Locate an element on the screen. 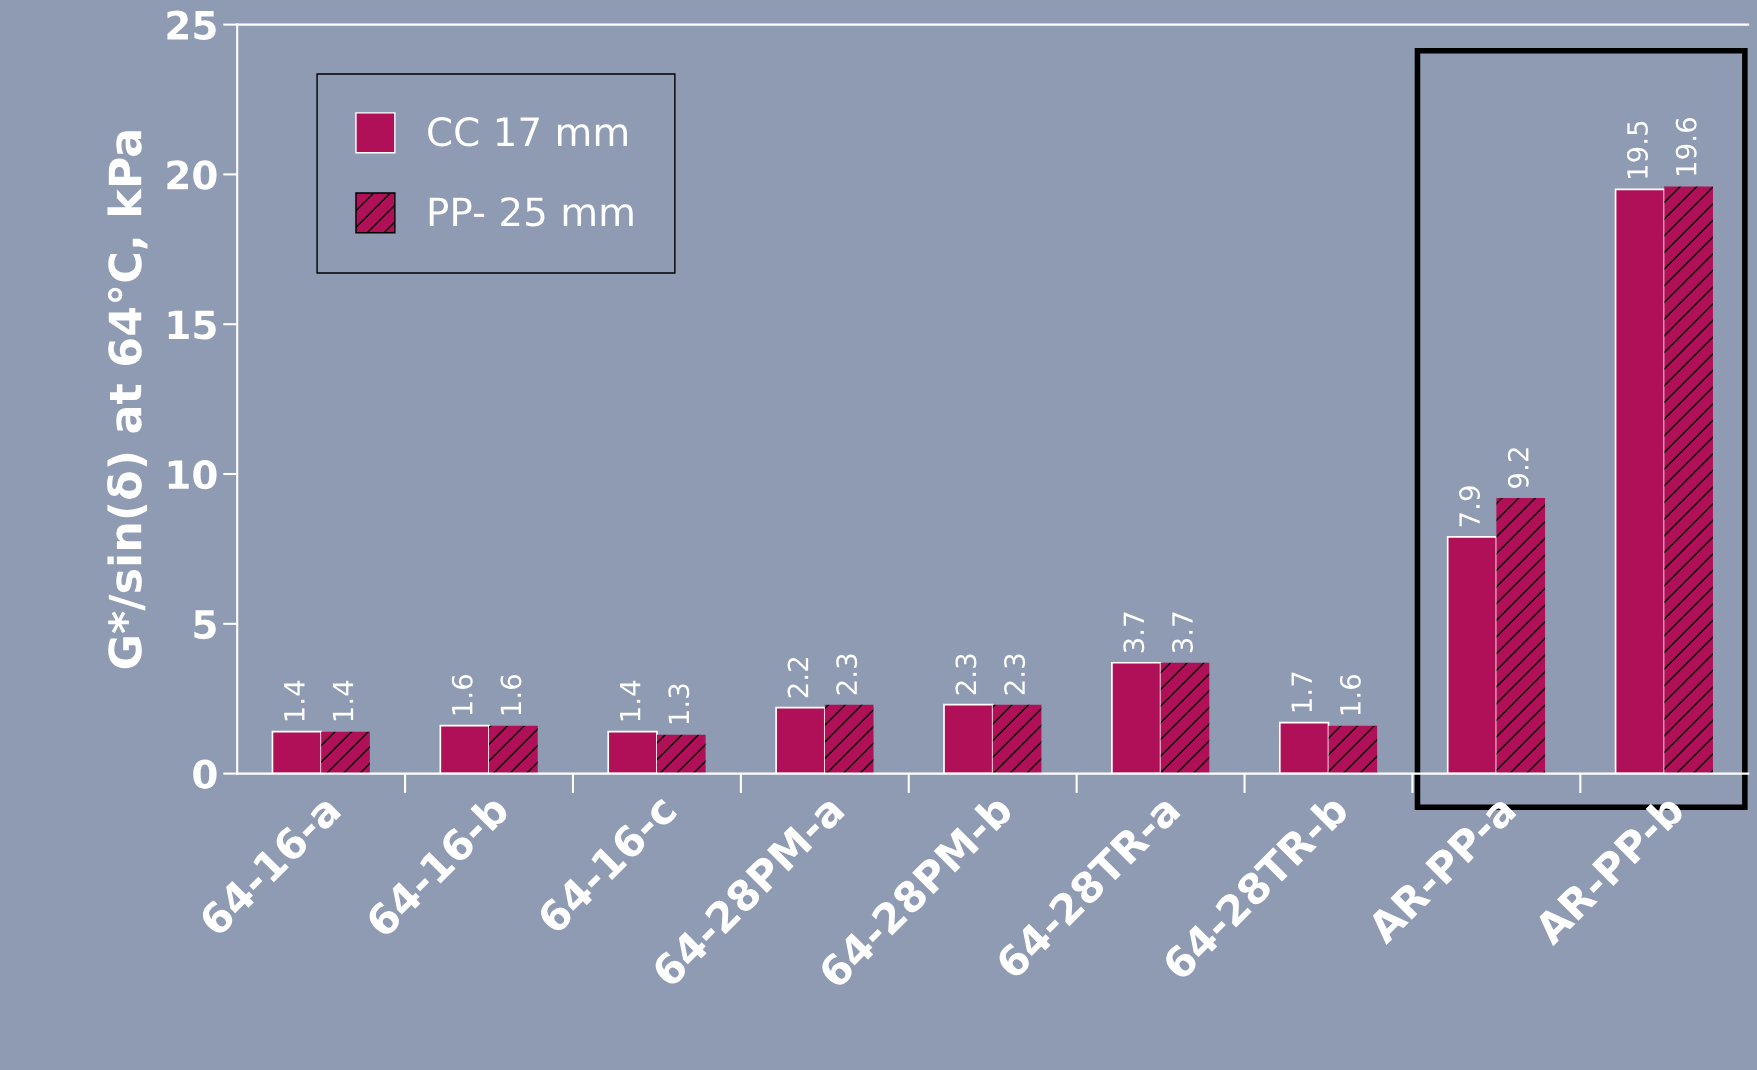 The width and height of the screenshot is (1757, 1070). data-label: 1.7 is located at coordinates (1301, 692).